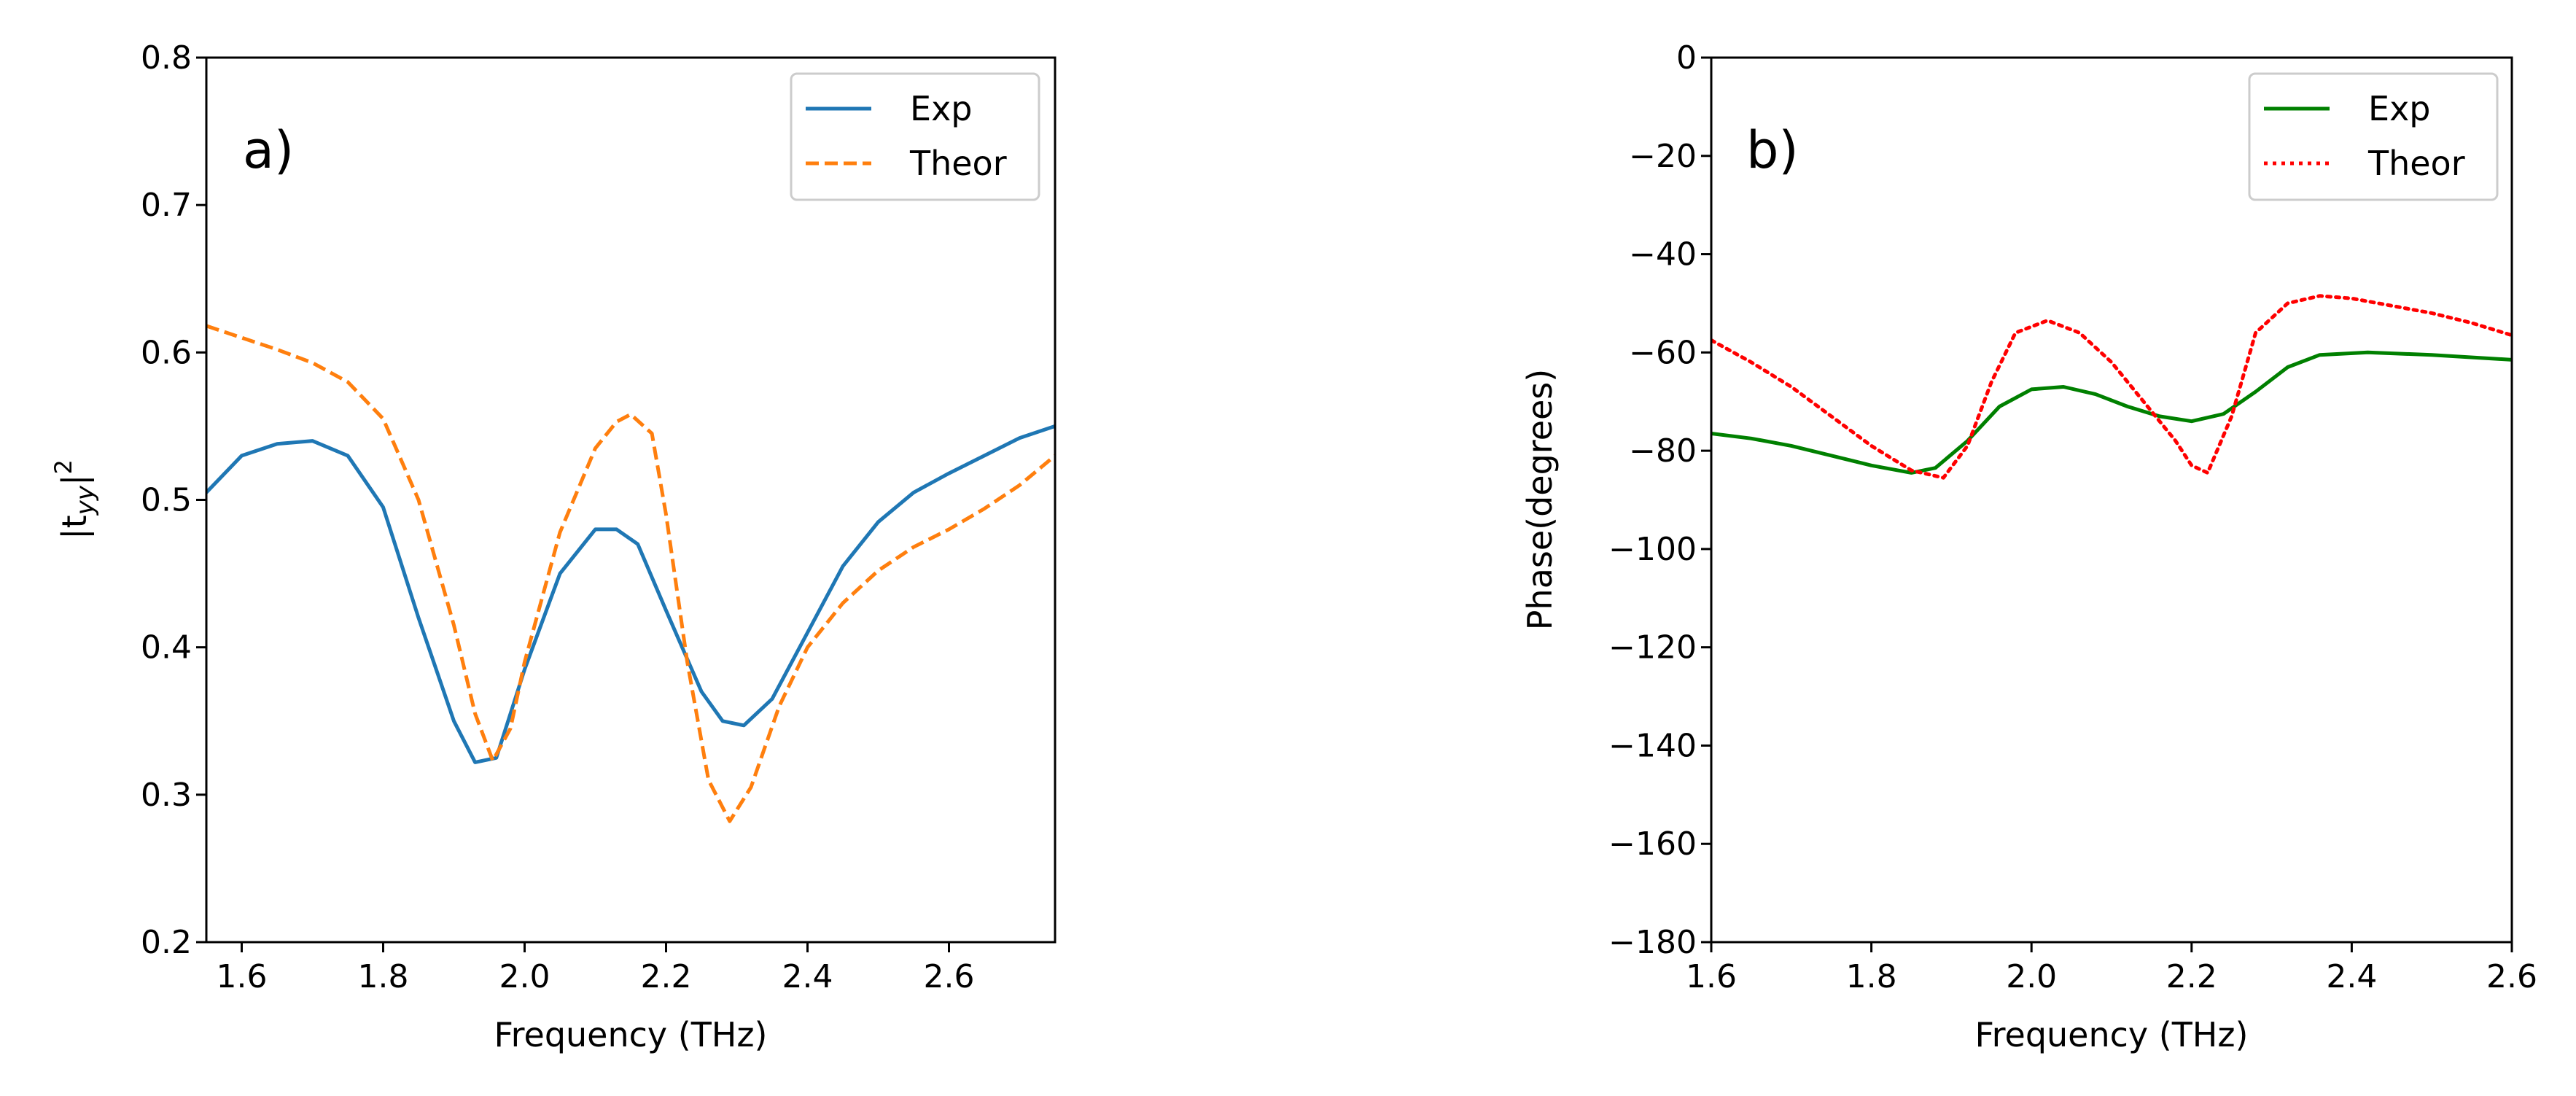 The image size is (2576, 1096). I want to click on panel-b-x-tick-label: 2.4, so click(2351, 976).